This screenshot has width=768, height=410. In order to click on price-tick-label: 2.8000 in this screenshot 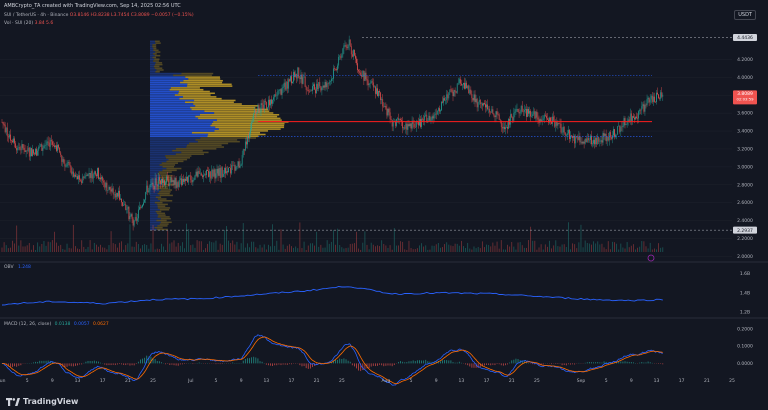, I will do `click(745, 185)`.